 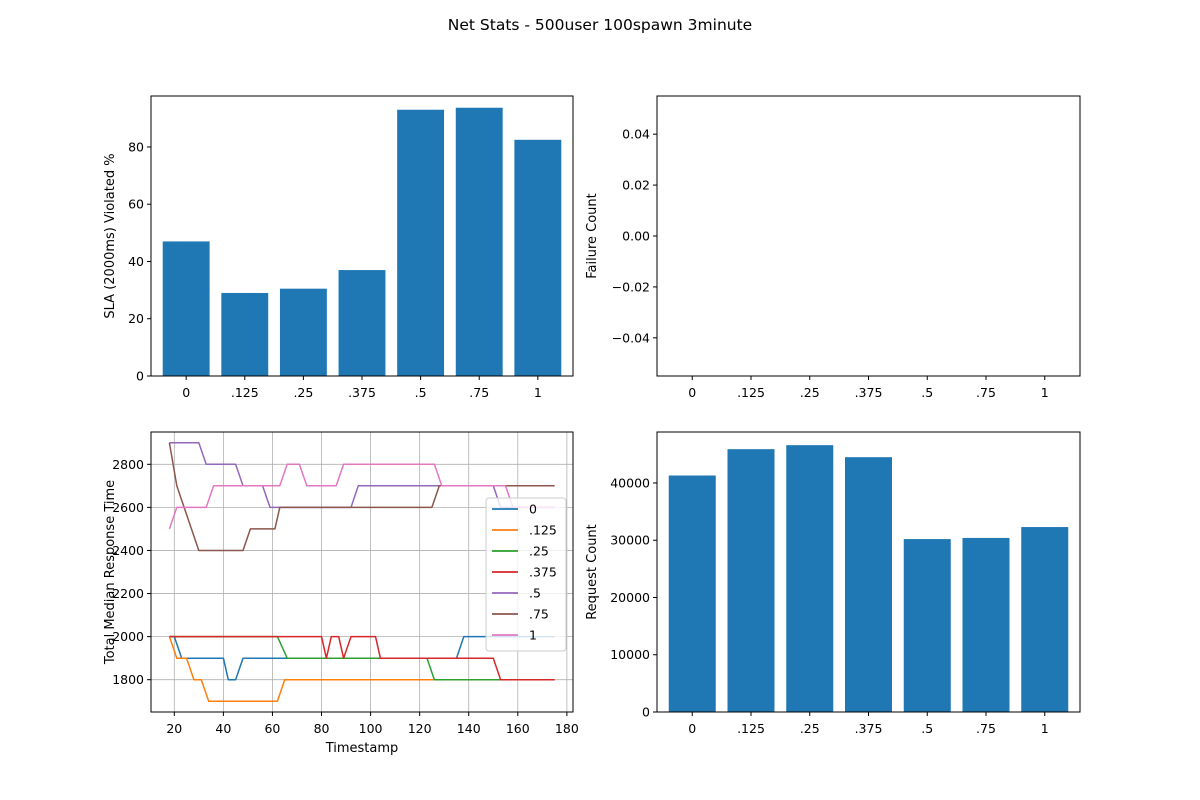 I want to click on y-tick-label-5: 2800, so click(x=128, y=464).